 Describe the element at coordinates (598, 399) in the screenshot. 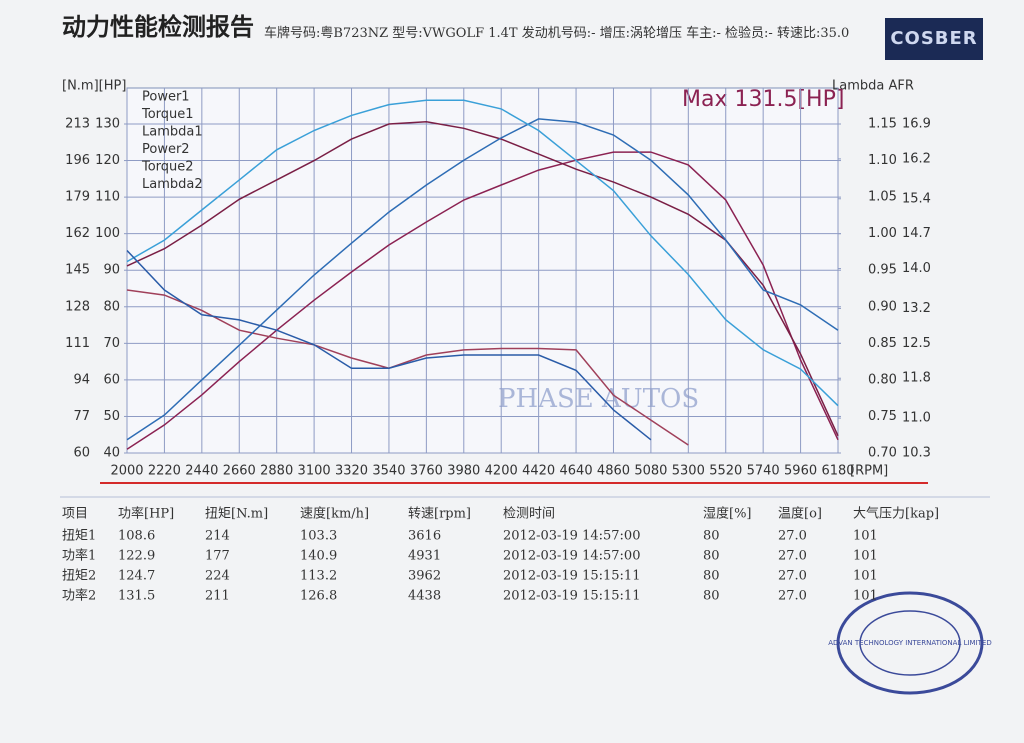

I see `watermark: PHASE AUTOS` at that location.